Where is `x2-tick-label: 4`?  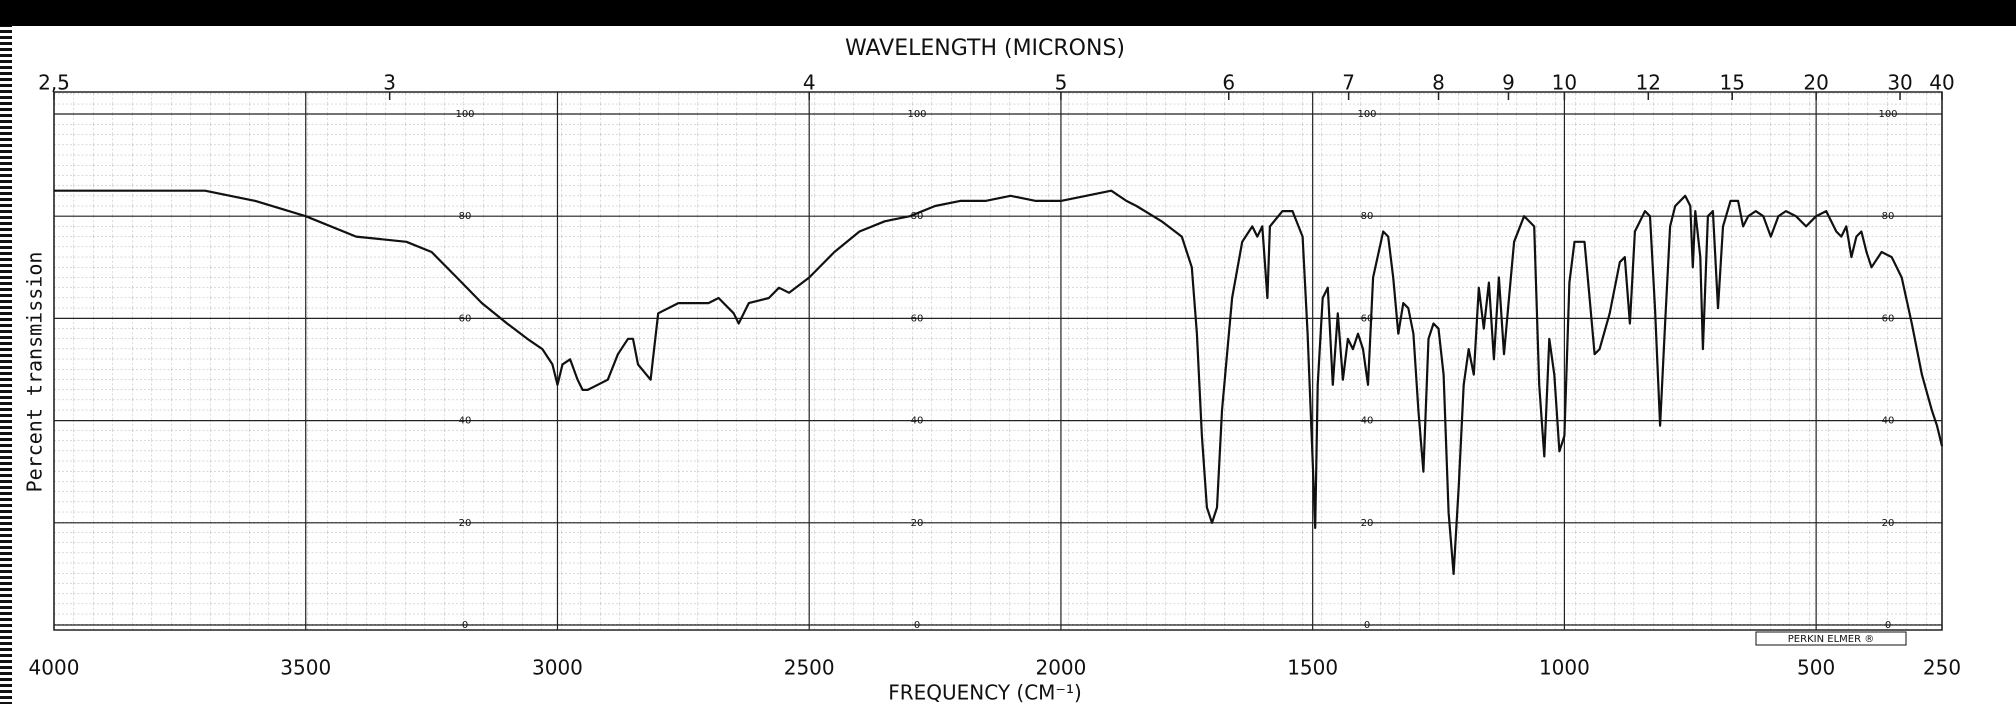 x2-tick-label: 4 is located at coordinates (809, 83).